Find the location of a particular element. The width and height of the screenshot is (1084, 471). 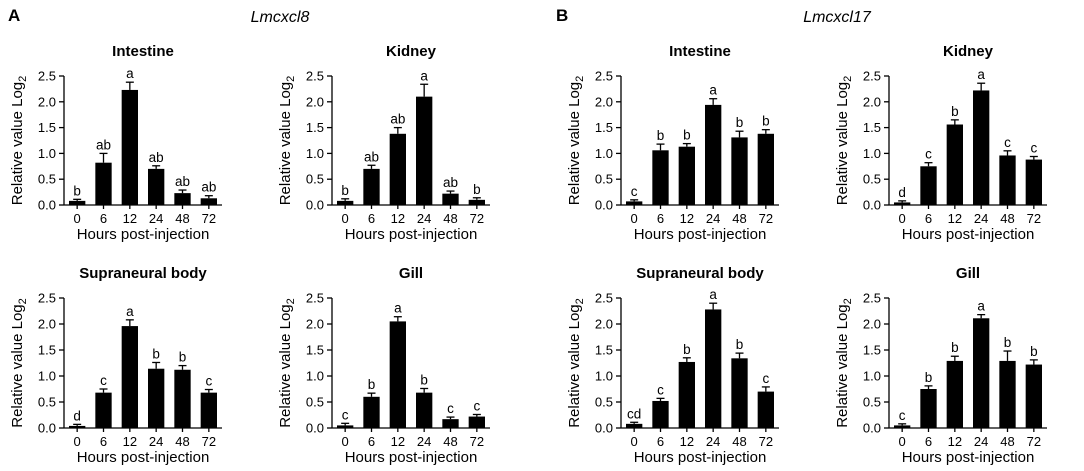

x-tick-label: 12 is located at coordinates (955, 441).